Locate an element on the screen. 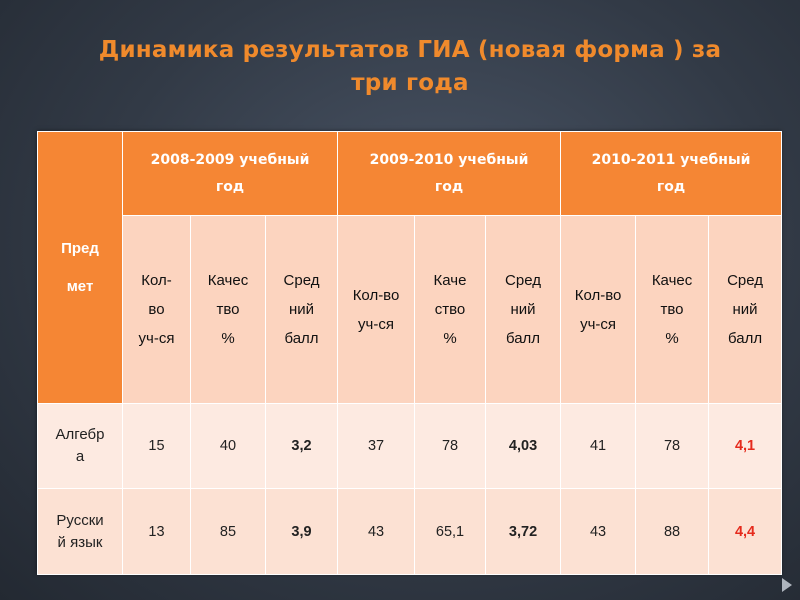 This screenshot has height=600, width=800. subheader-quality: Каче ство % is located at coordinates (450, 309).